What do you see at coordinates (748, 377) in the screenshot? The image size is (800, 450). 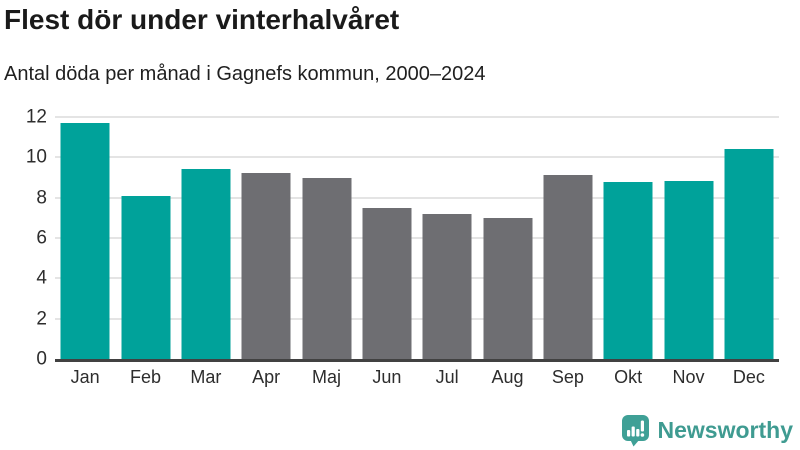 I see `x-tick-label: Dec` at bounding box center [748, 377].